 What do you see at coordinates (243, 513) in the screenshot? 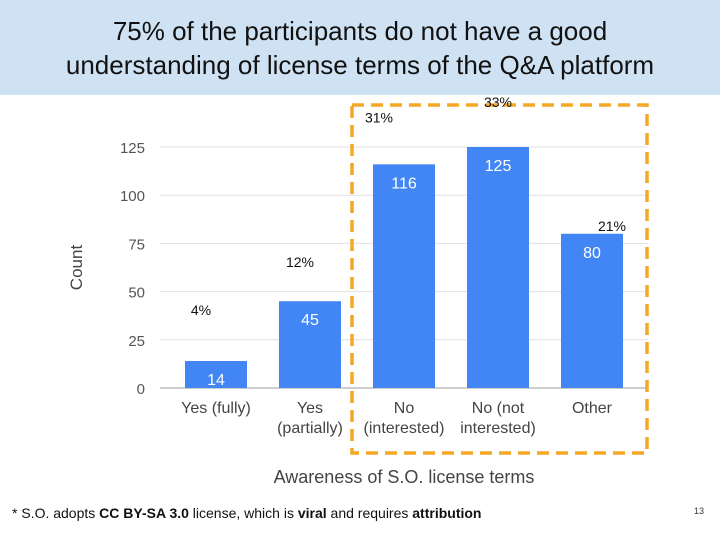
I see `footnote-middle: license, which is` at bounding box center [243, 513].